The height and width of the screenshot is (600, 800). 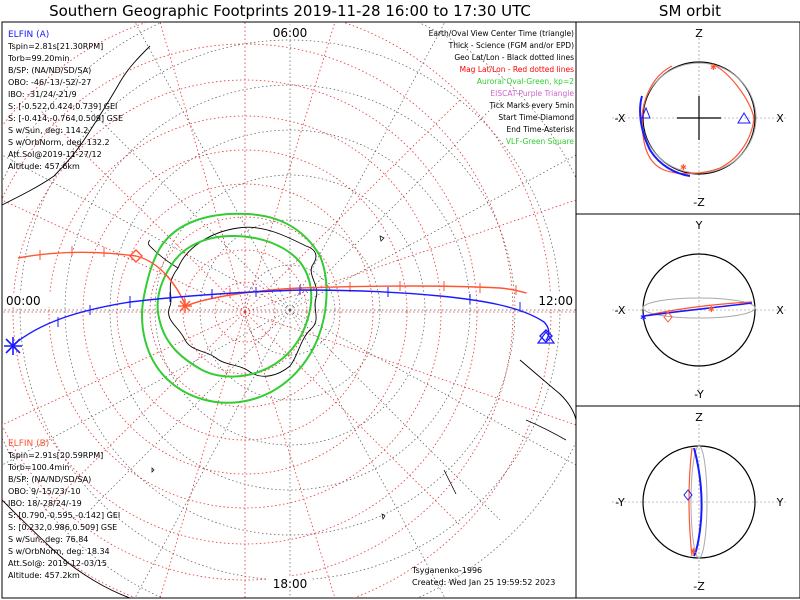 What do you see at coordinates (699, 118) in the screenshot?
I see `orbit-panel-xz: ✱ ✱ Z -Z -X X` at bounding box center [699, 118].